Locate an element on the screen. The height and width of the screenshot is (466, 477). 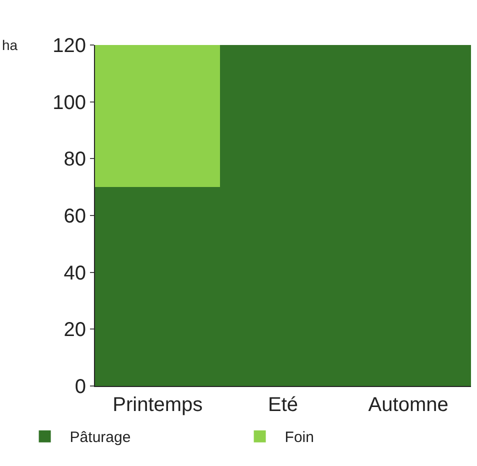
x-tick-label: Eté is located at coordinates (283, 405).